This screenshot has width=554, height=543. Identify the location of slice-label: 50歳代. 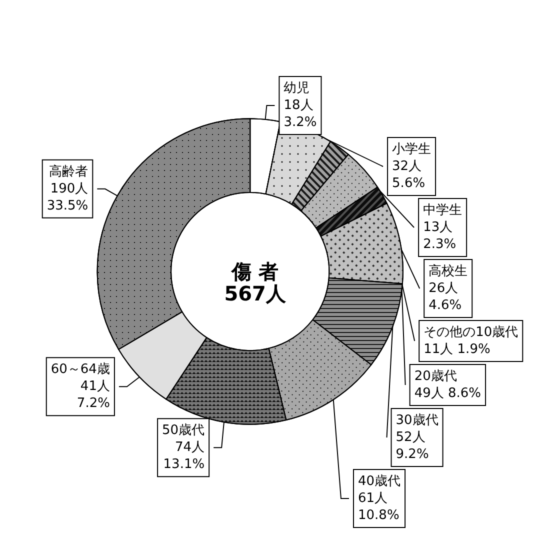
(183, 430).